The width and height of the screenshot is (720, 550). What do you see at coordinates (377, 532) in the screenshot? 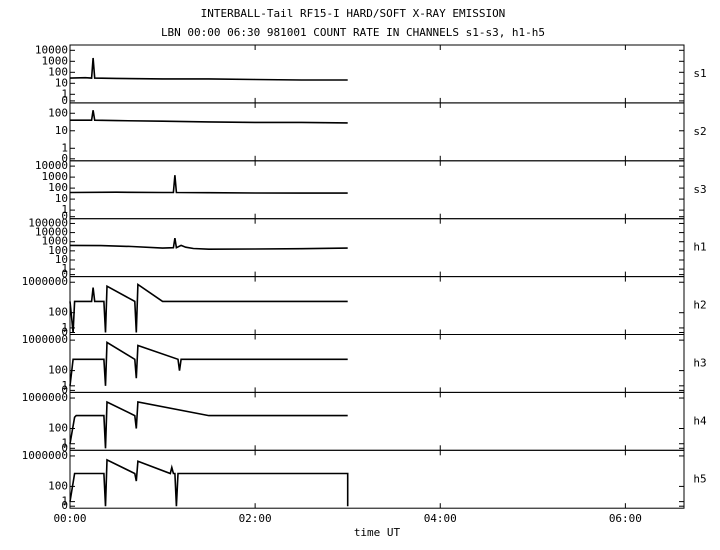
I see `x-axis-label: time UT` at bounding box center [377, 532].